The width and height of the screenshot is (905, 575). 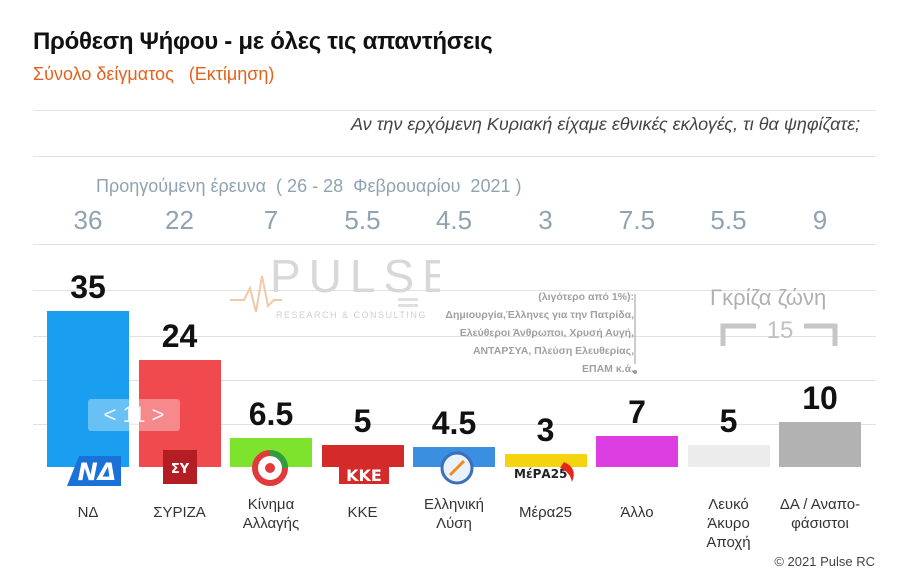 I want to click on previous-value: 7.5, so click(x=637, y=220).